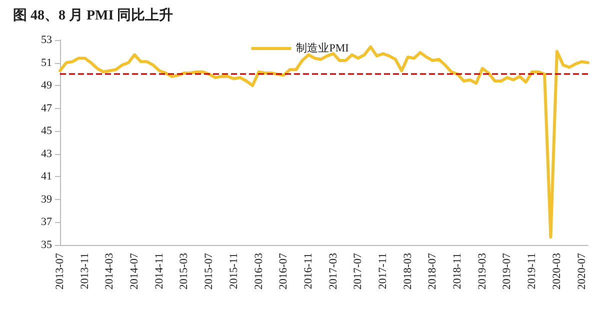 The height and width of the screenshot is (323, 600). I want to click on y-tick-label: 45, so click(46, 131).